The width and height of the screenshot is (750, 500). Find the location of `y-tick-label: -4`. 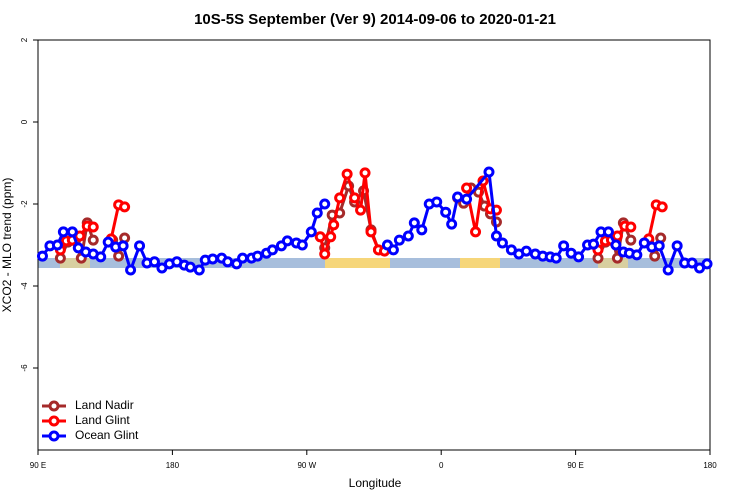

y-tick-label: -4 is located at coordinates (24, 286).